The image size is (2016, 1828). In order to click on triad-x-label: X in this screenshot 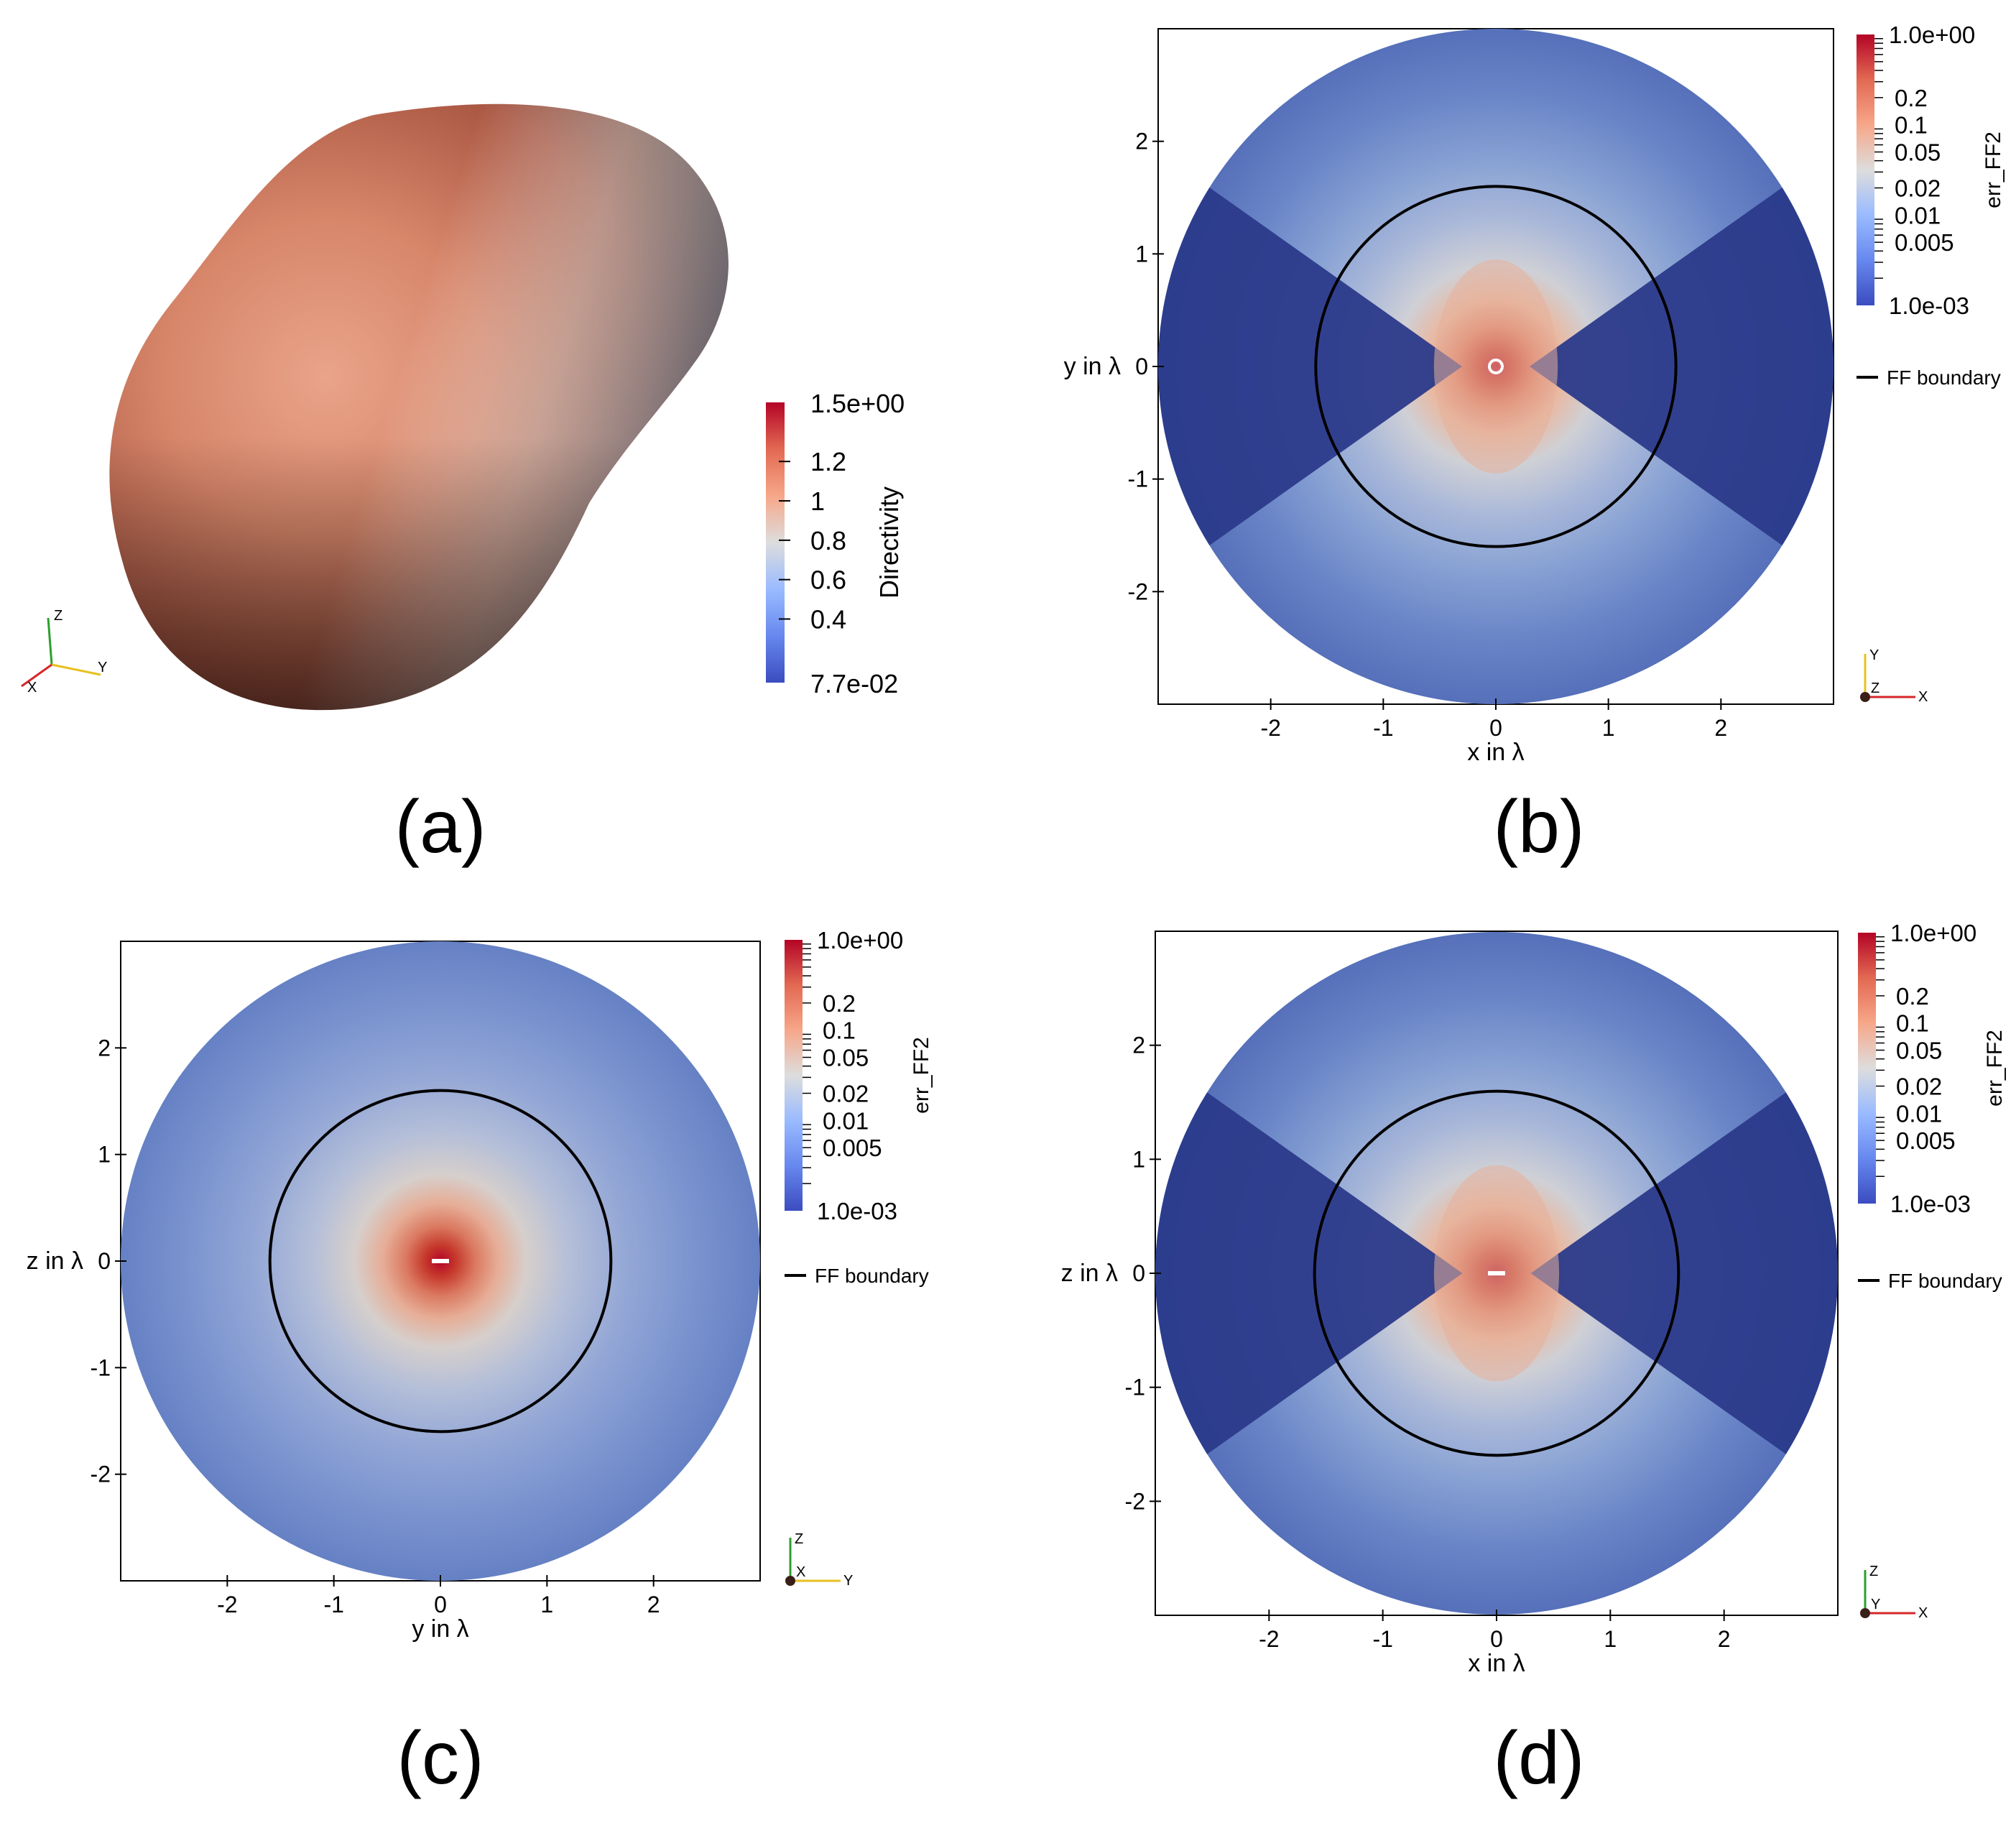, I will do `click(32, 688)`.